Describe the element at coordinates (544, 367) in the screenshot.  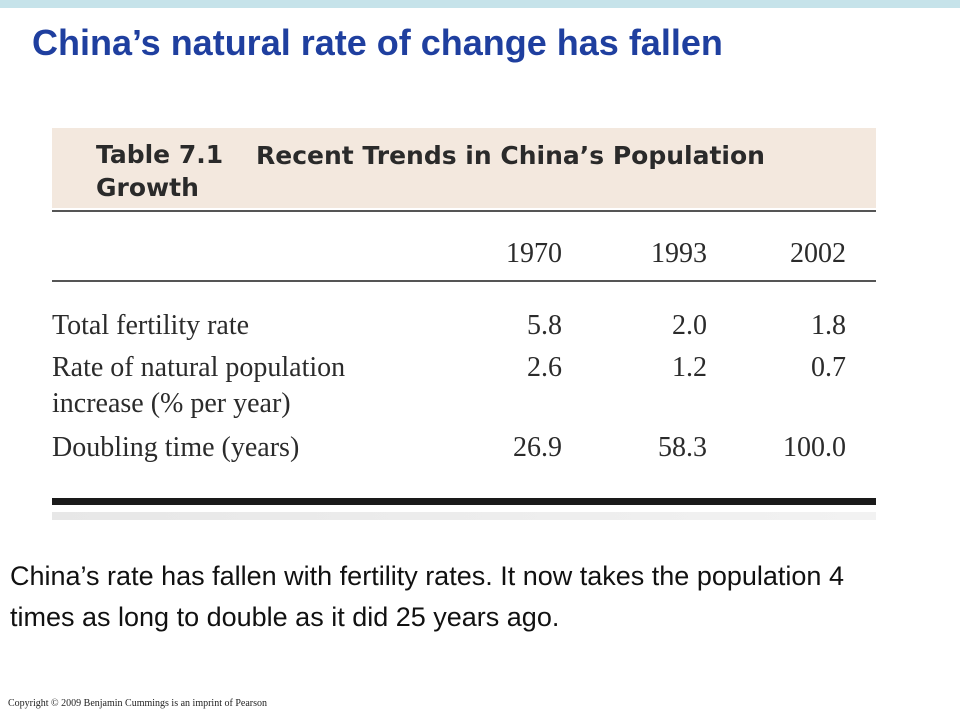
I see `cell-increase-1970: 2.6` at that location.